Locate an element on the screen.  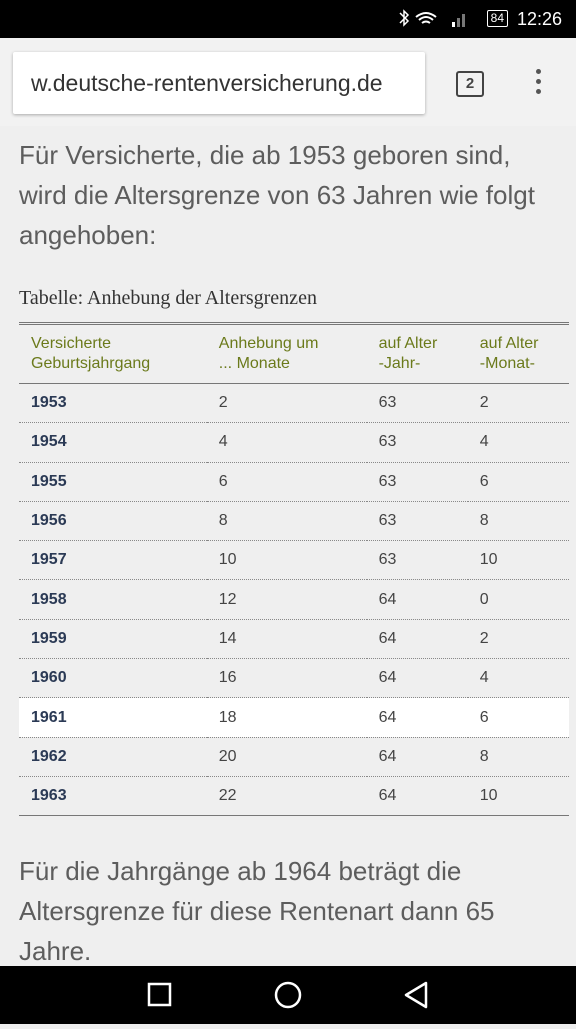
table-cell: 1959 is located at coordinates (113, 639).